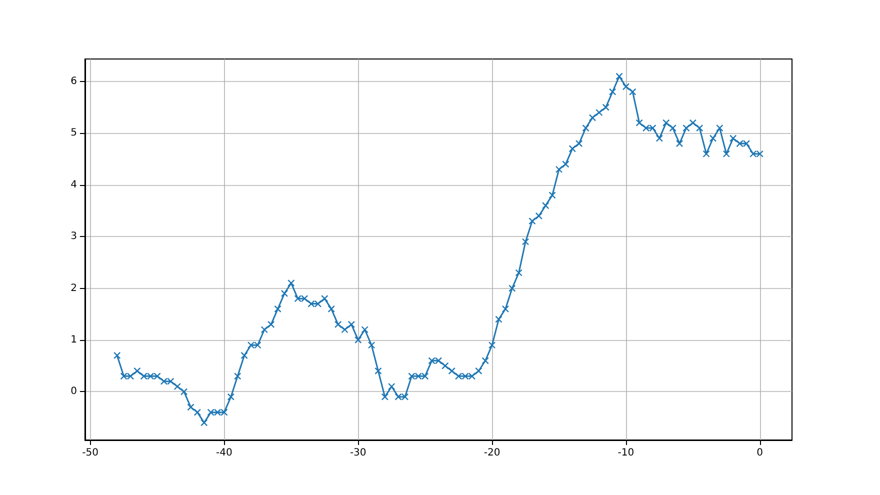 Image resolution: width=880 pixels, height=495 pixels. What do you see at coordinates (73, 81) in the screenshot?
I see `y-tick-label: 6` at bounding box center [73, 81].